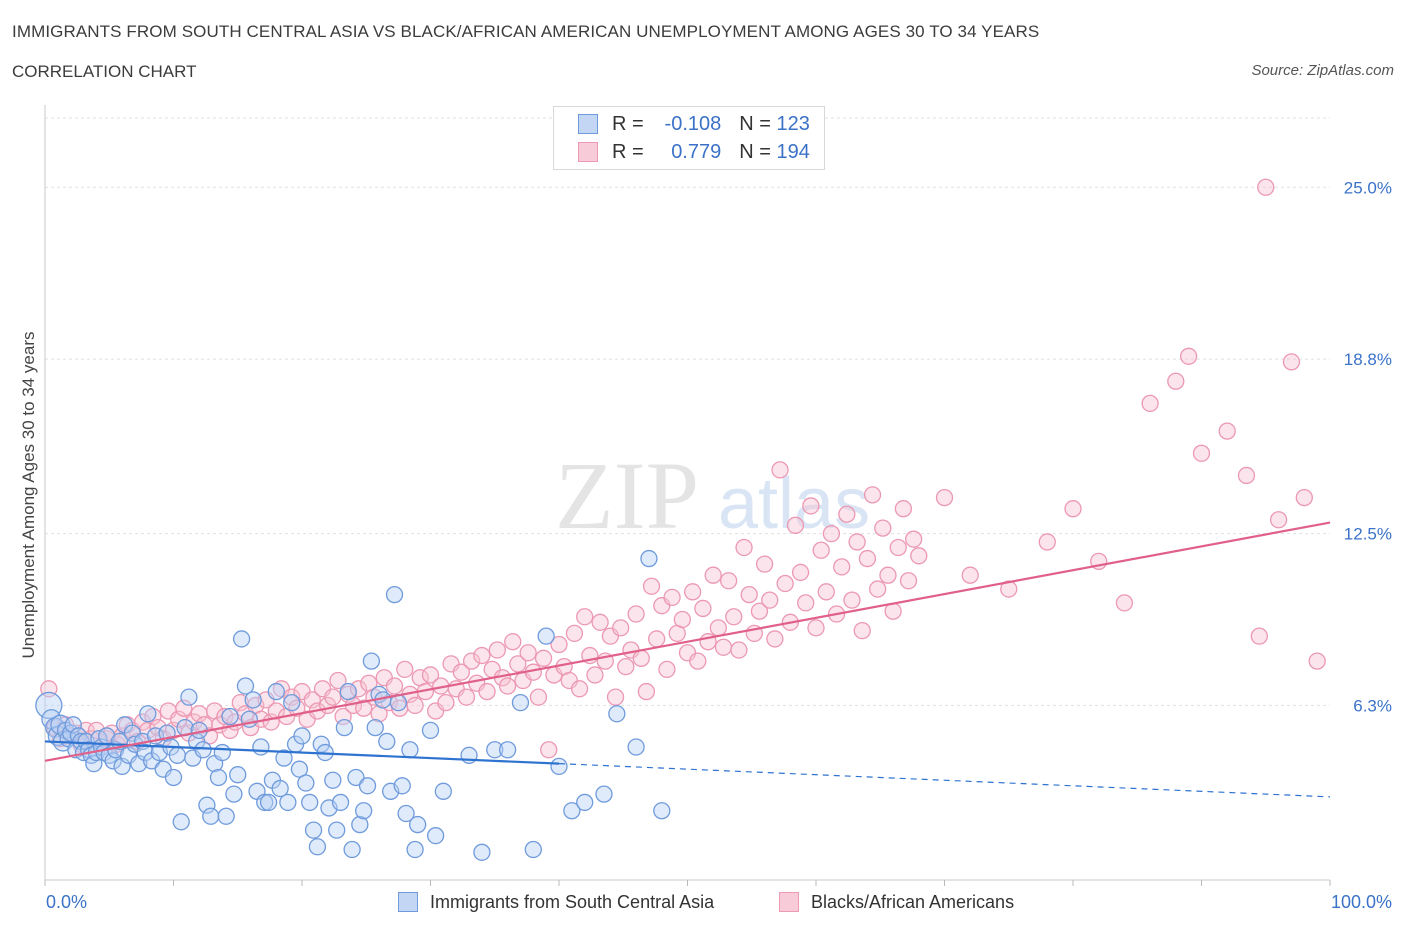 The width and height of the screenshot is (1406, 930). Describe the element at coordinates (66, 902) in the screenshot. I see `x-tick-label-min: 0.0%` at that location.